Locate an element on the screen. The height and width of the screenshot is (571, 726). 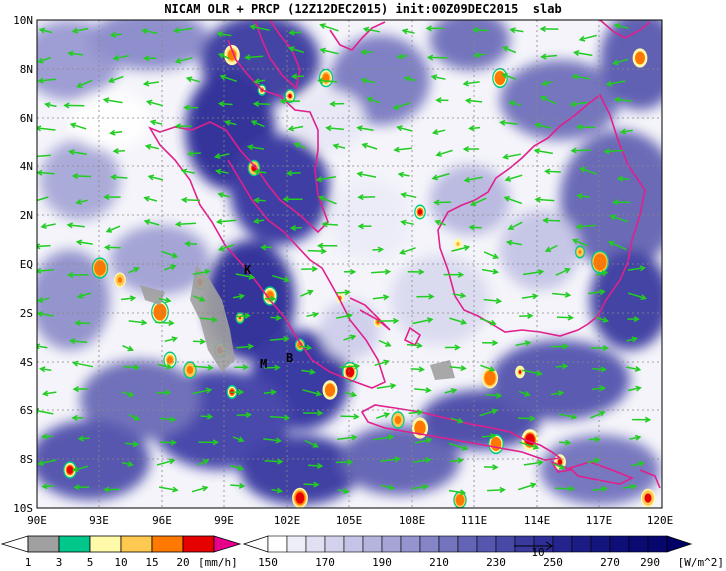
precip-tick: 15 is located at coordinates (151, 562).